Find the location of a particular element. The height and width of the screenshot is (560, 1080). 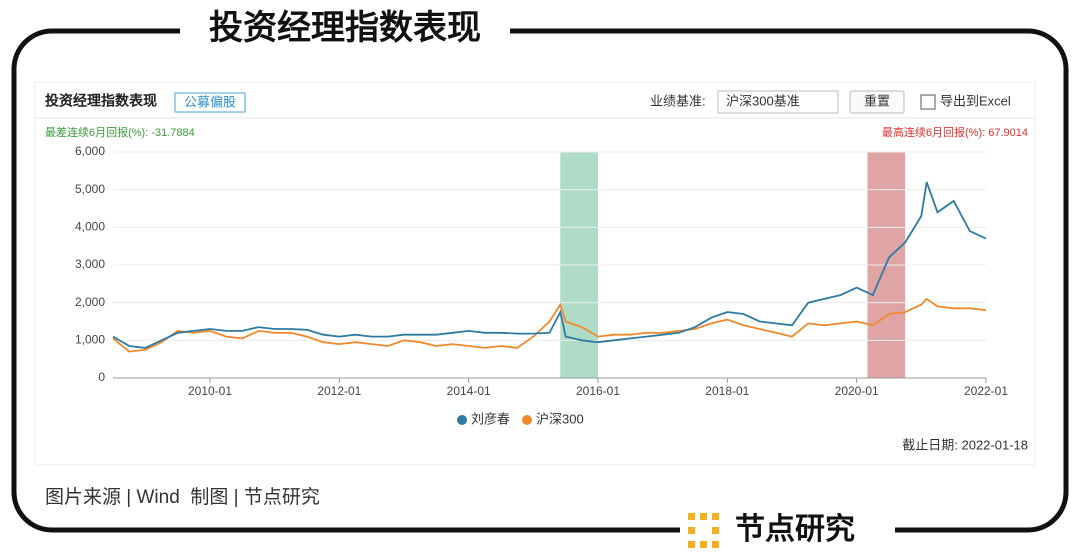

y-tick-label: 6,000 is located at coordinates (90, 151).